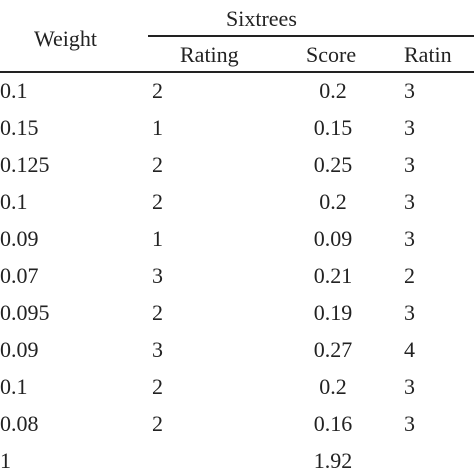  What do you see at coordinates (428, 54) in the screenshot?
I see `rating-column-header-next: Ratin` at bounding box center [428, 54].